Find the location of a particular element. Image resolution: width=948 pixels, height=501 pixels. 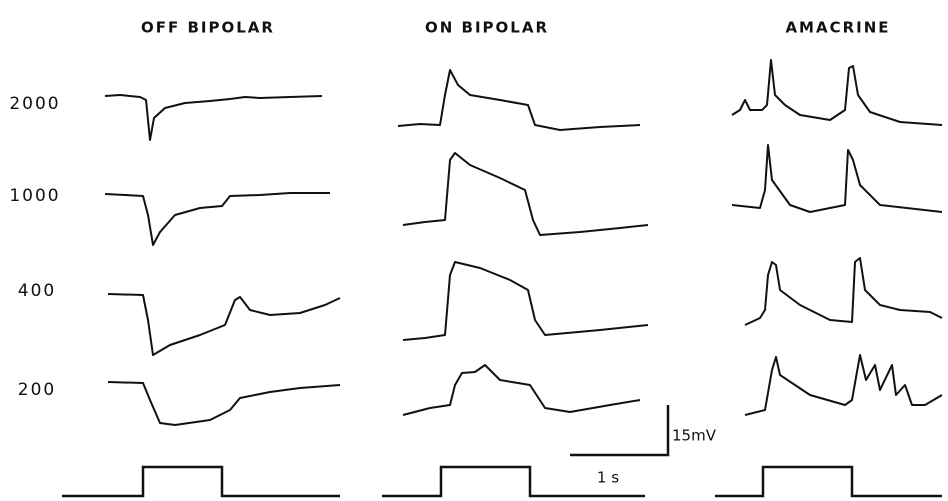

scale-bar: 15mV 1 s is located at coordinates (643, 446).